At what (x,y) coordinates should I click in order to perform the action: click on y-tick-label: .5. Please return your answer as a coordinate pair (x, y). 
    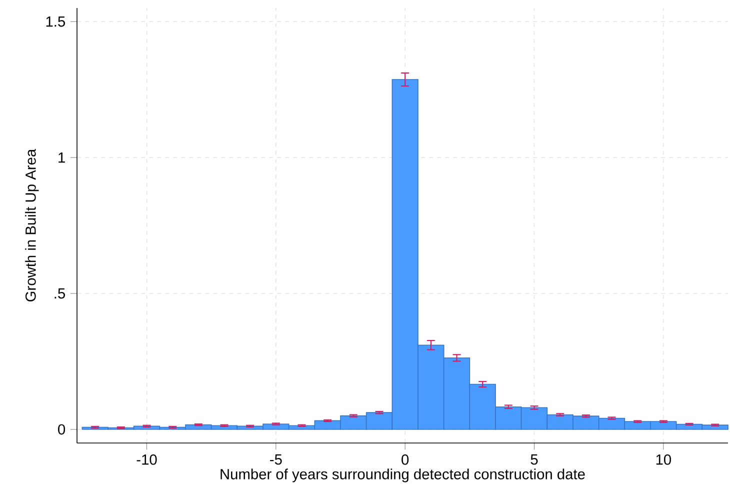
    Looking at the image, I should click on (59, 293).